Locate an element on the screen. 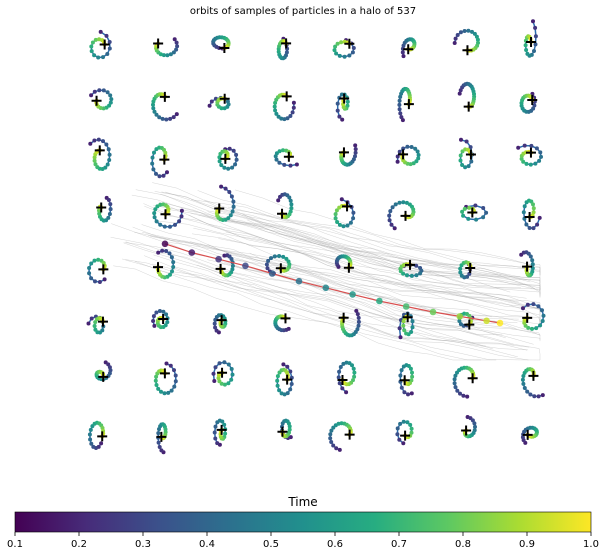  orbit-panel-r4-c4 is located at coordinates (344, 263).